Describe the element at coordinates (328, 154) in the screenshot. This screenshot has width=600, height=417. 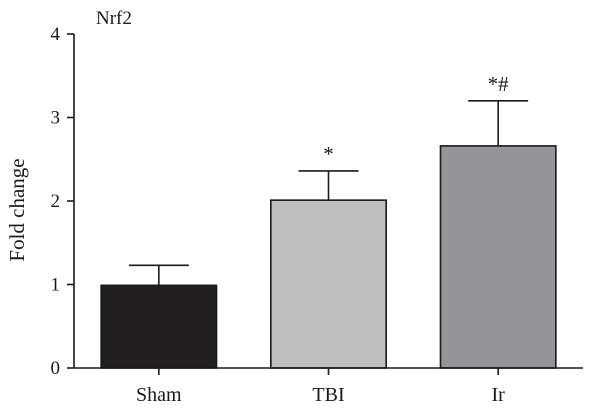
I see `significance-label: *` at that location.